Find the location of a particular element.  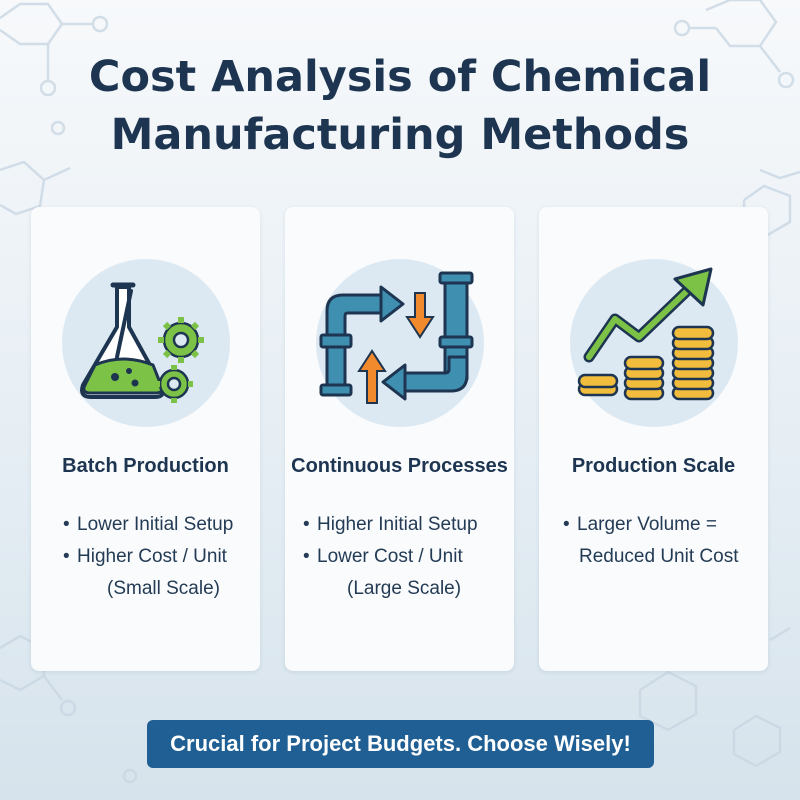

title-line-2: Manufacturing Methods is located at coordinates (400, 135).